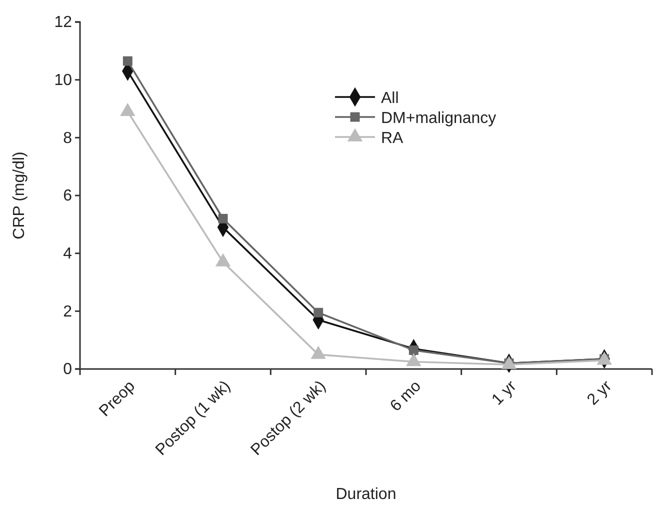 This screenshot has height=511, width=660. What do you see at coordinates (390, 98) in the screenshot?
I see `legend-label: All` at bounding box center [390, 98].